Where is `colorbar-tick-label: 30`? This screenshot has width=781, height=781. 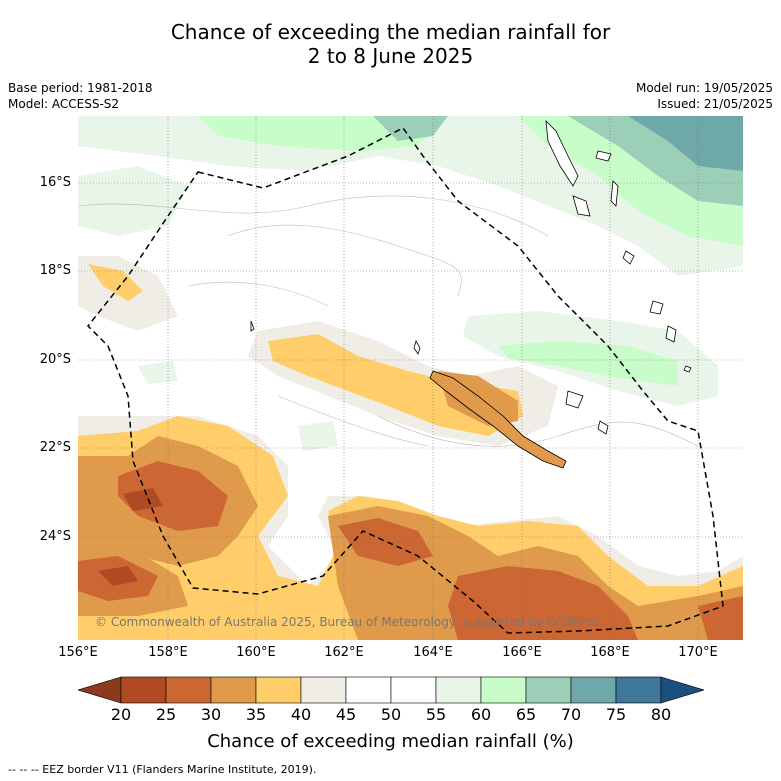 colorbar-tick-label: 30 is located at coordinates (211, 714).